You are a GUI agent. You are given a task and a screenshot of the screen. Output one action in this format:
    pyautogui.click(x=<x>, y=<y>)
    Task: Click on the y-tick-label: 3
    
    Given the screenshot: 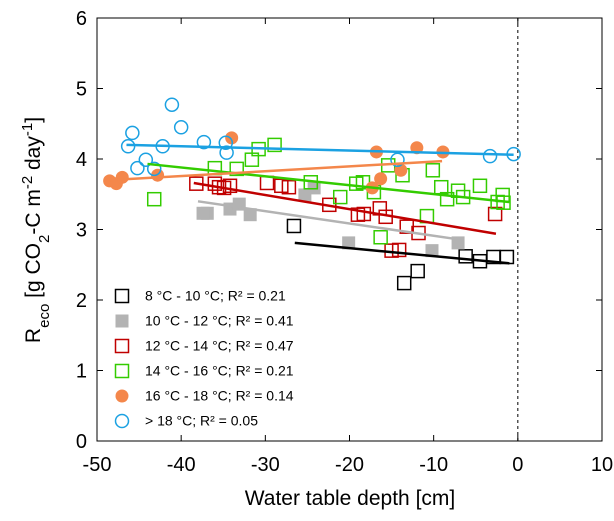 What is the action you would take?
    pyautogui.click(x=81, y=231)
    